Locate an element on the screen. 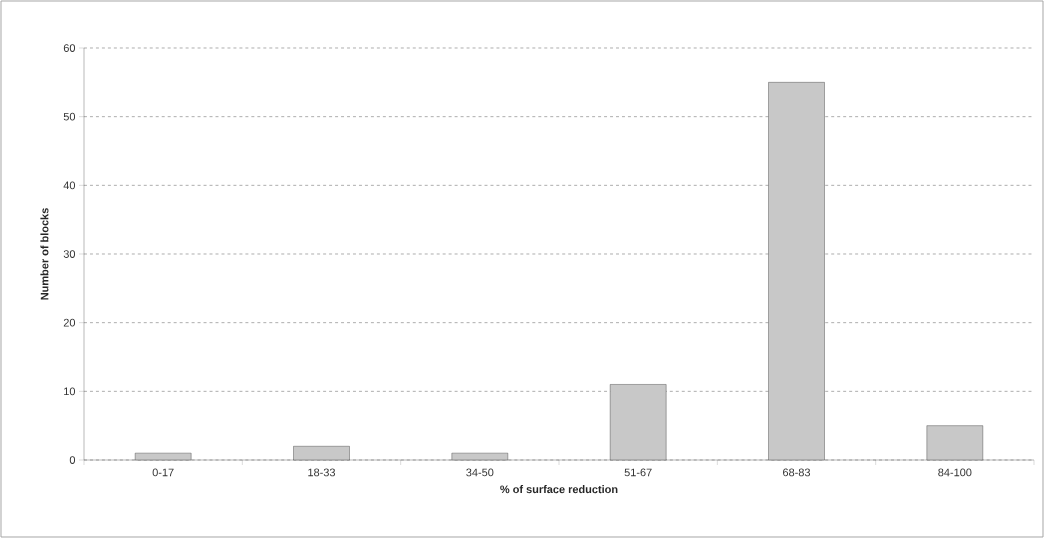  x-axis-title: % of surface reduction is located at coordinates (559, 489).